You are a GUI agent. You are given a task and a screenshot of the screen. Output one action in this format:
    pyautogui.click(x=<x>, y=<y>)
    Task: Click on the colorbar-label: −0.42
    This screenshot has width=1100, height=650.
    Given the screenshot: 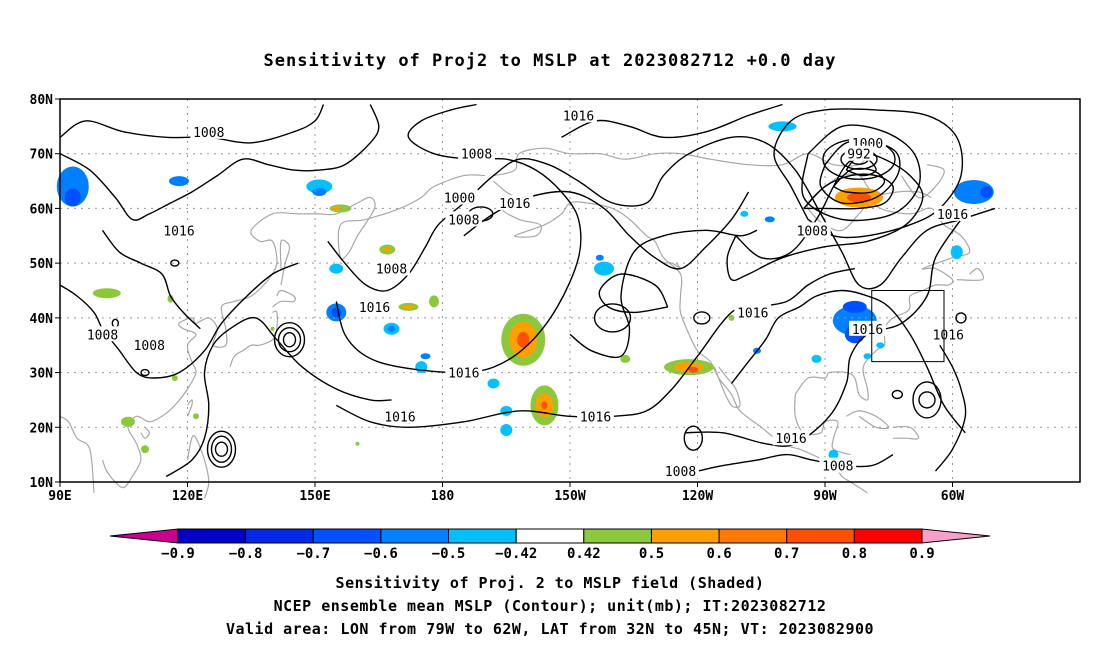 What is the action you would take?
    pyautogui.click(x=516, y=554)
    